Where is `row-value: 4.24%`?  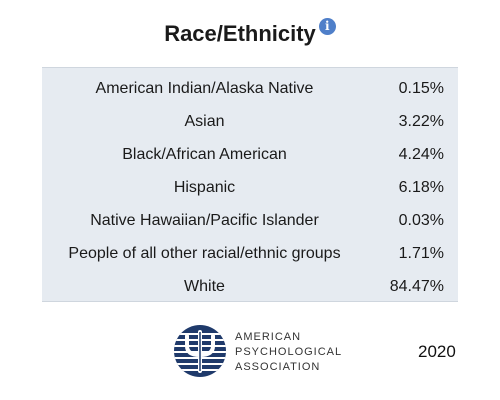 row-value: 4.24% is located at coordinates (421, 154).